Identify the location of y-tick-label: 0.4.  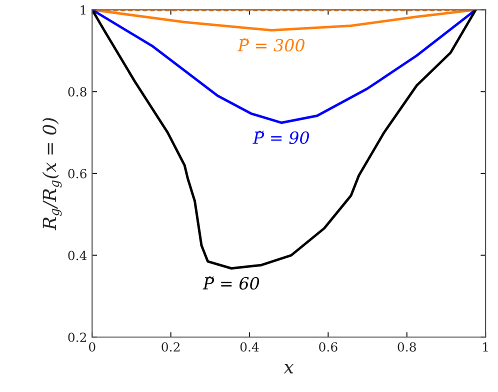
(77, 255).